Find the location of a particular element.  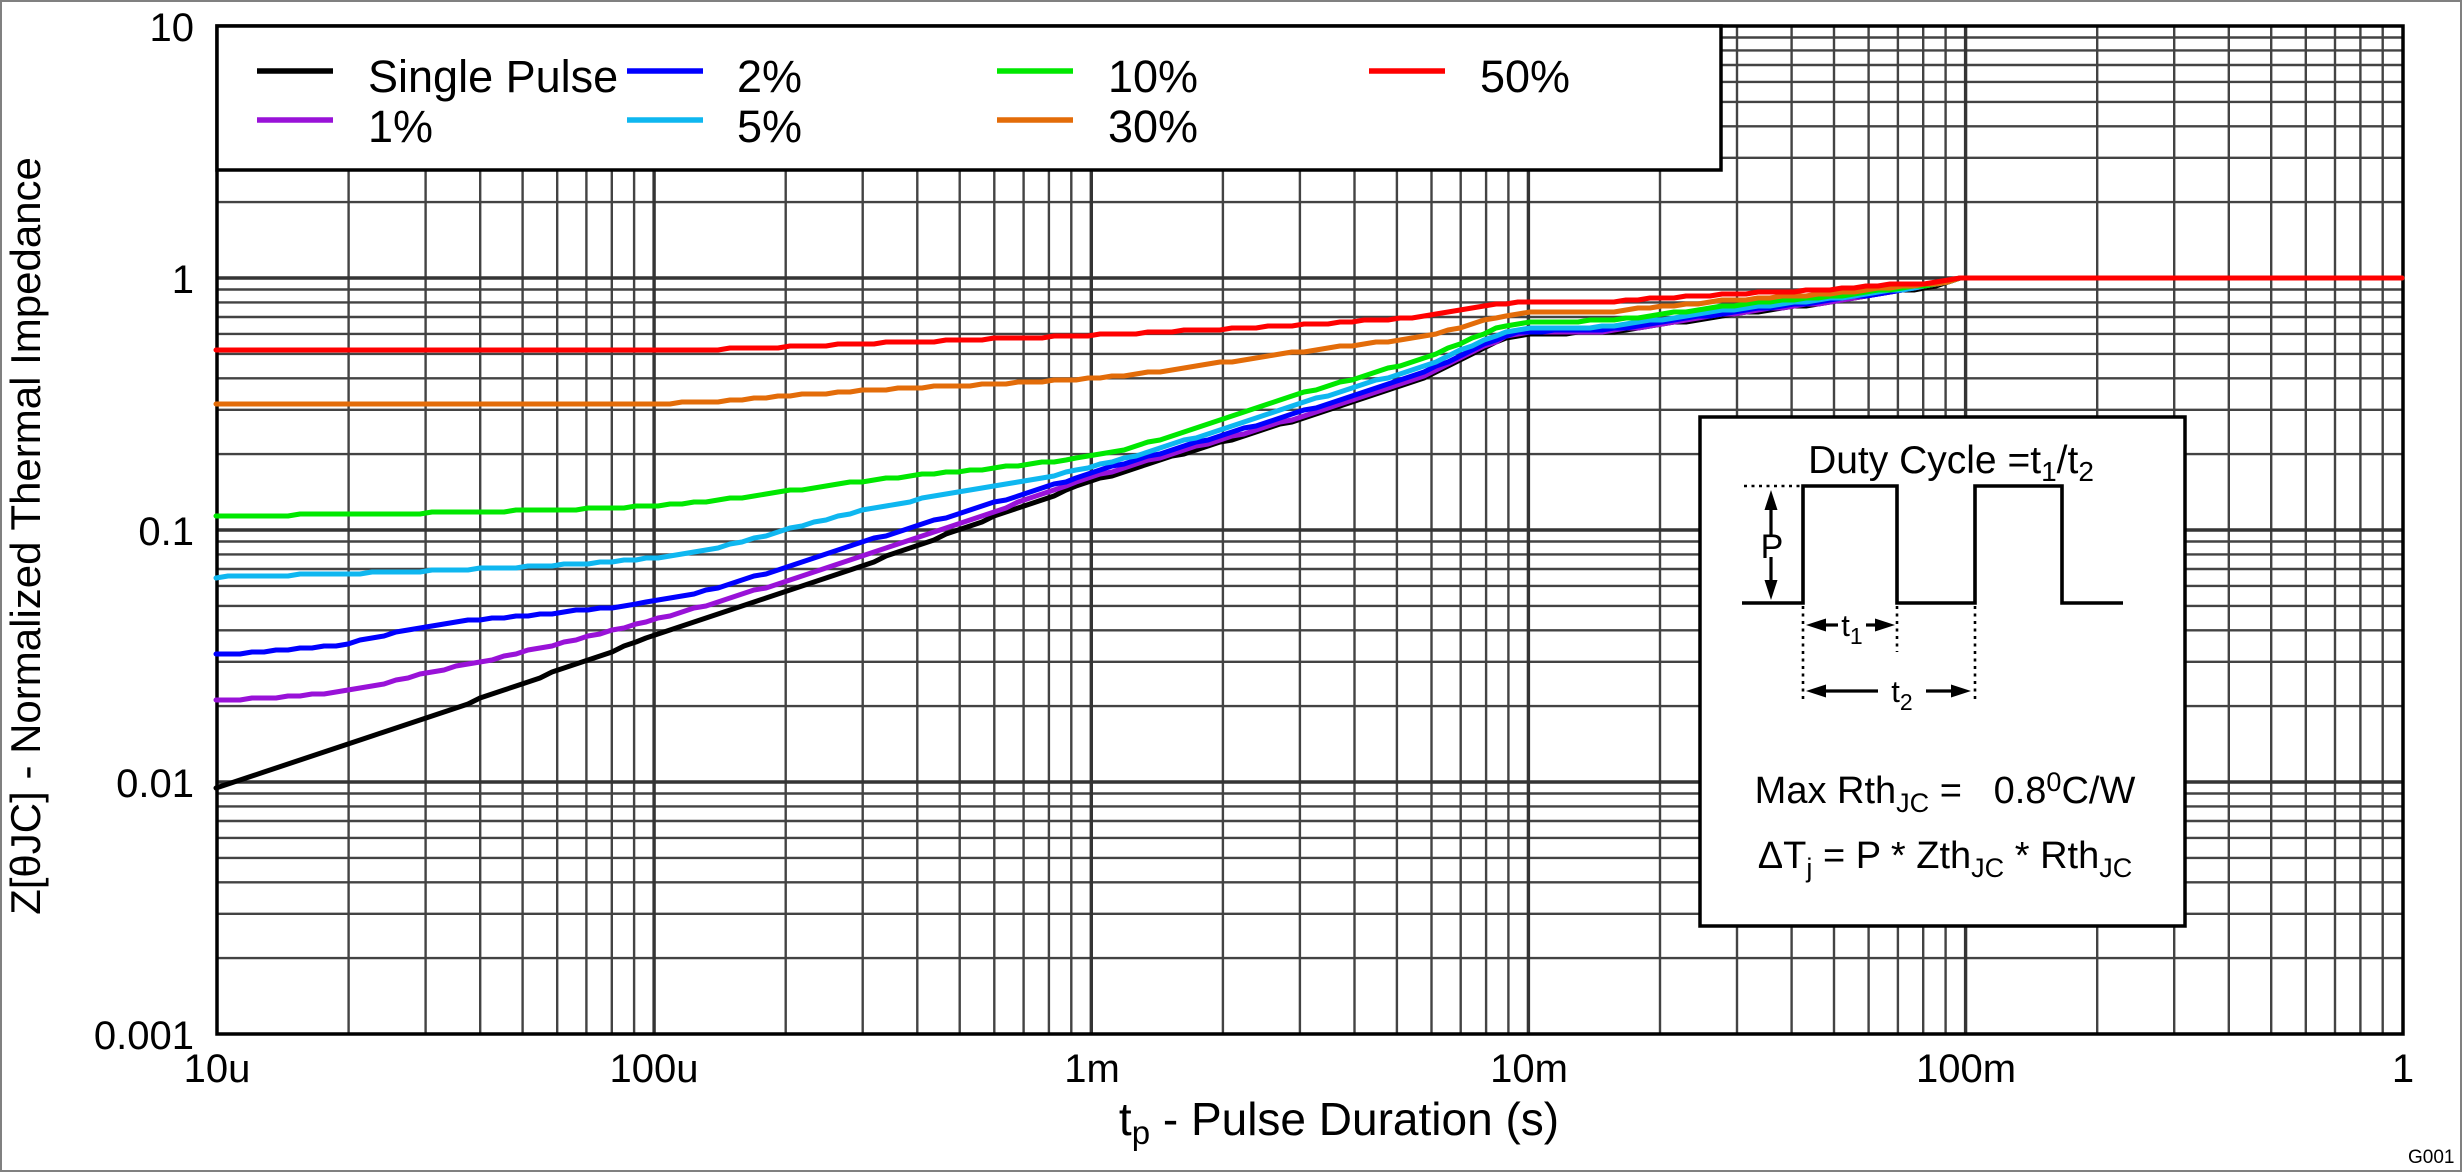

svg-text: 0.1 is located at coordinates (166, 532).